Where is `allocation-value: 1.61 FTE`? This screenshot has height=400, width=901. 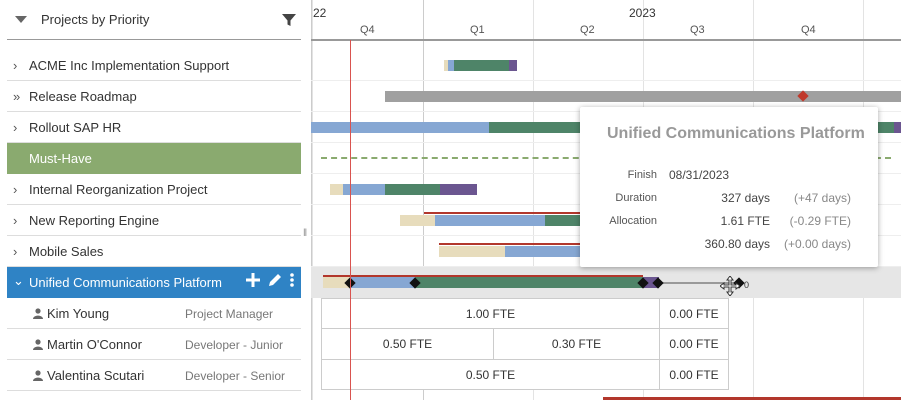
allocation-value: 1.61 FTE is located at coordinates (745, 221).